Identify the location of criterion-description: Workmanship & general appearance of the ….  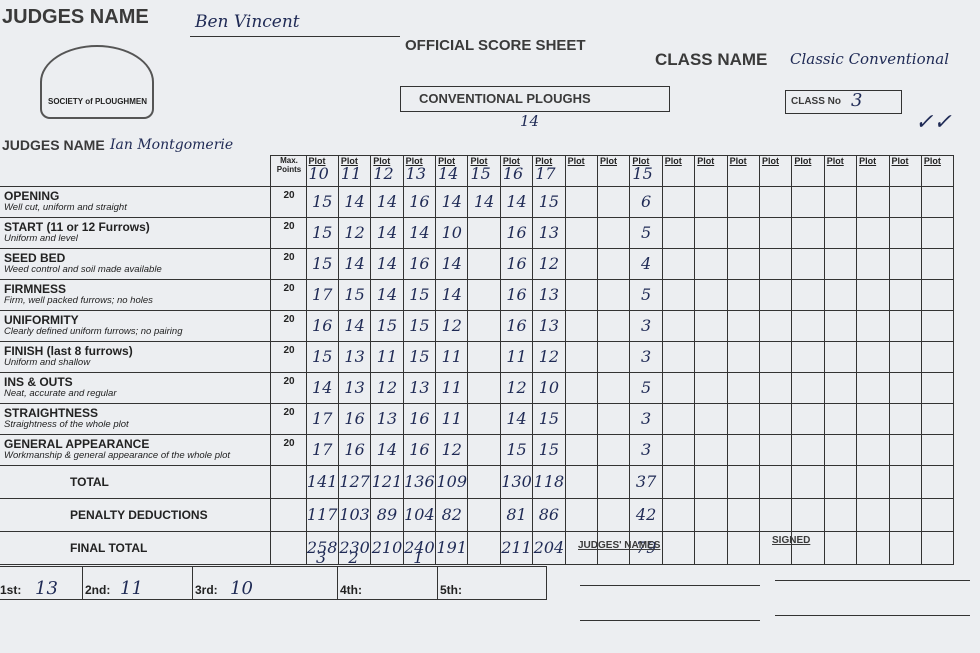
(117, 455).